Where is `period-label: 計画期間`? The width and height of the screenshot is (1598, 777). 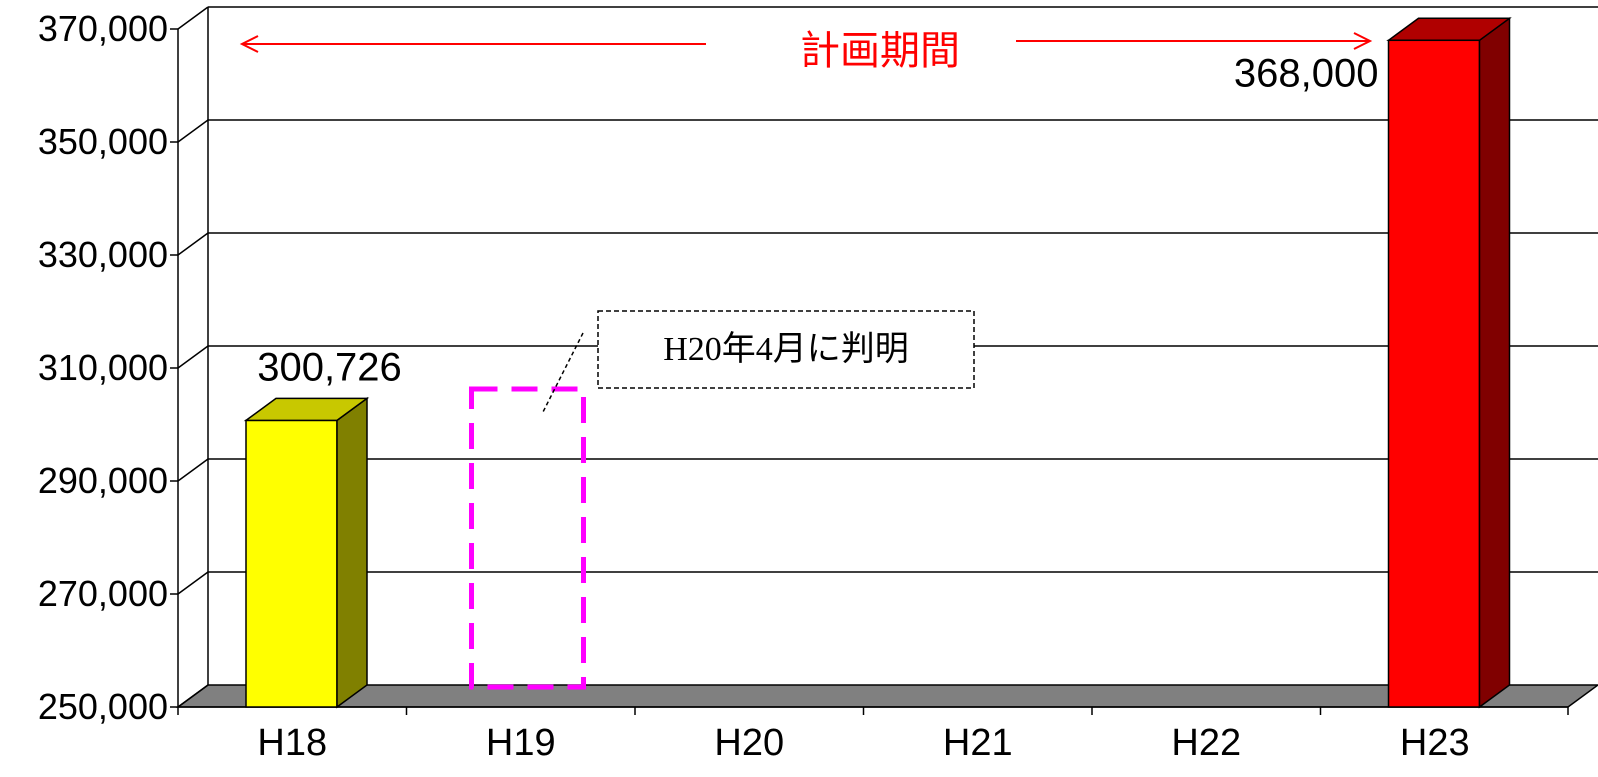 period-label: 計画期間 is located at coordinates (880, 51).